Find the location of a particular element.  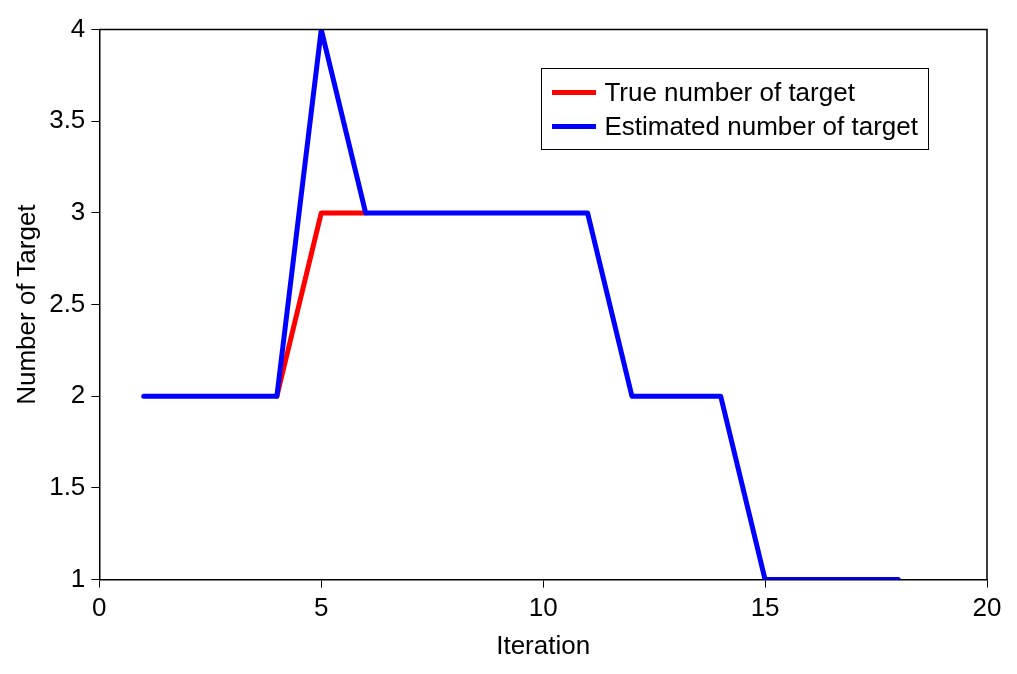

y-tick-label: 2 is located at coordinates (78, 394).